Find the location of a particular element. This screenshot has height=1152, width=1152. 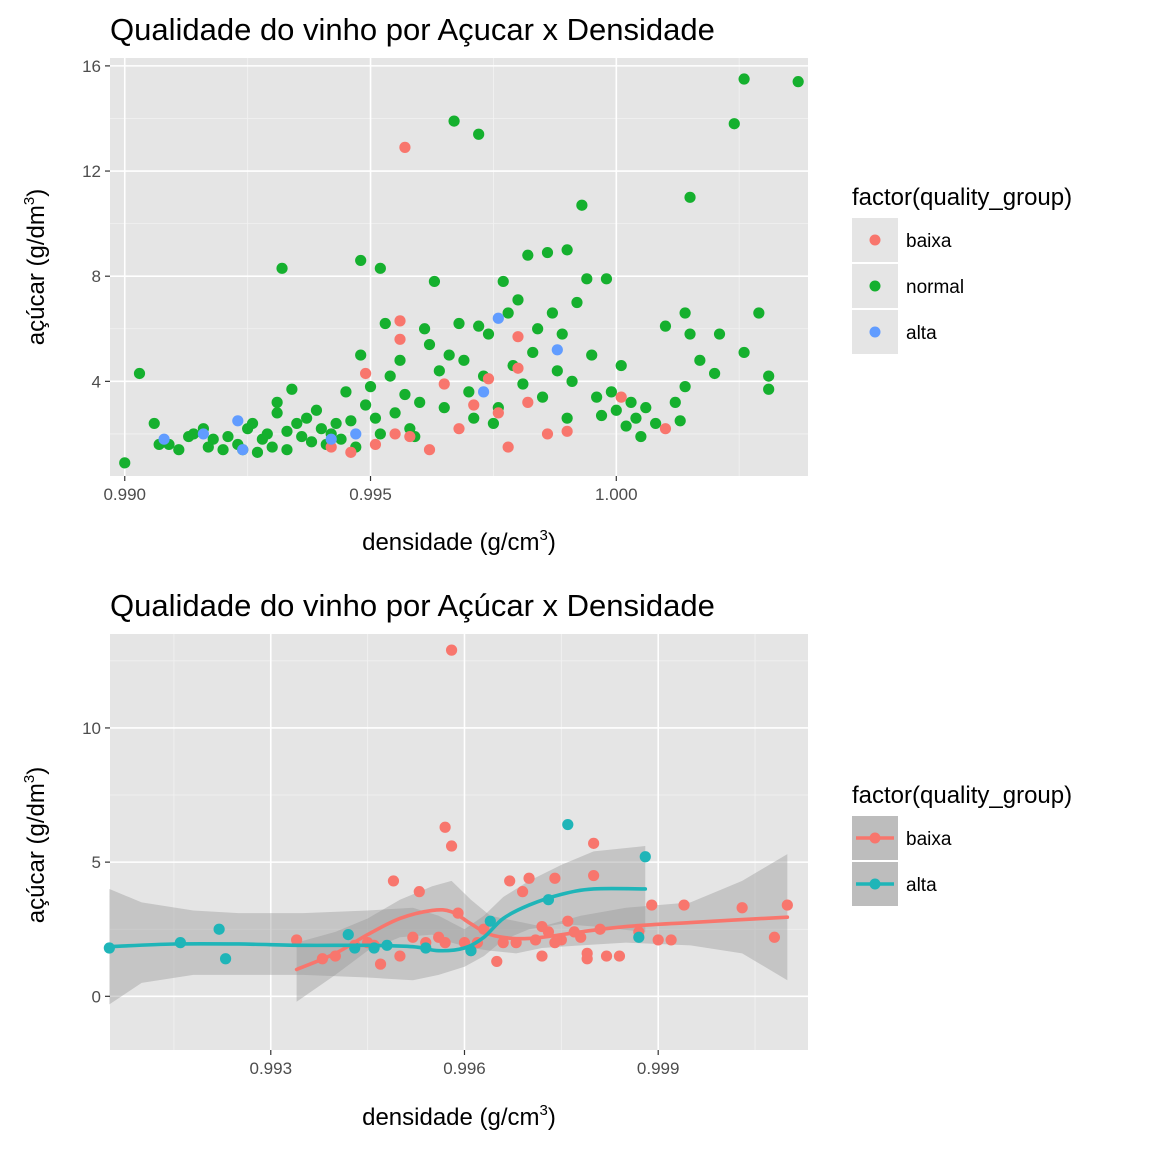

y-tick-label: 16 is located at coordinates (91, 66).